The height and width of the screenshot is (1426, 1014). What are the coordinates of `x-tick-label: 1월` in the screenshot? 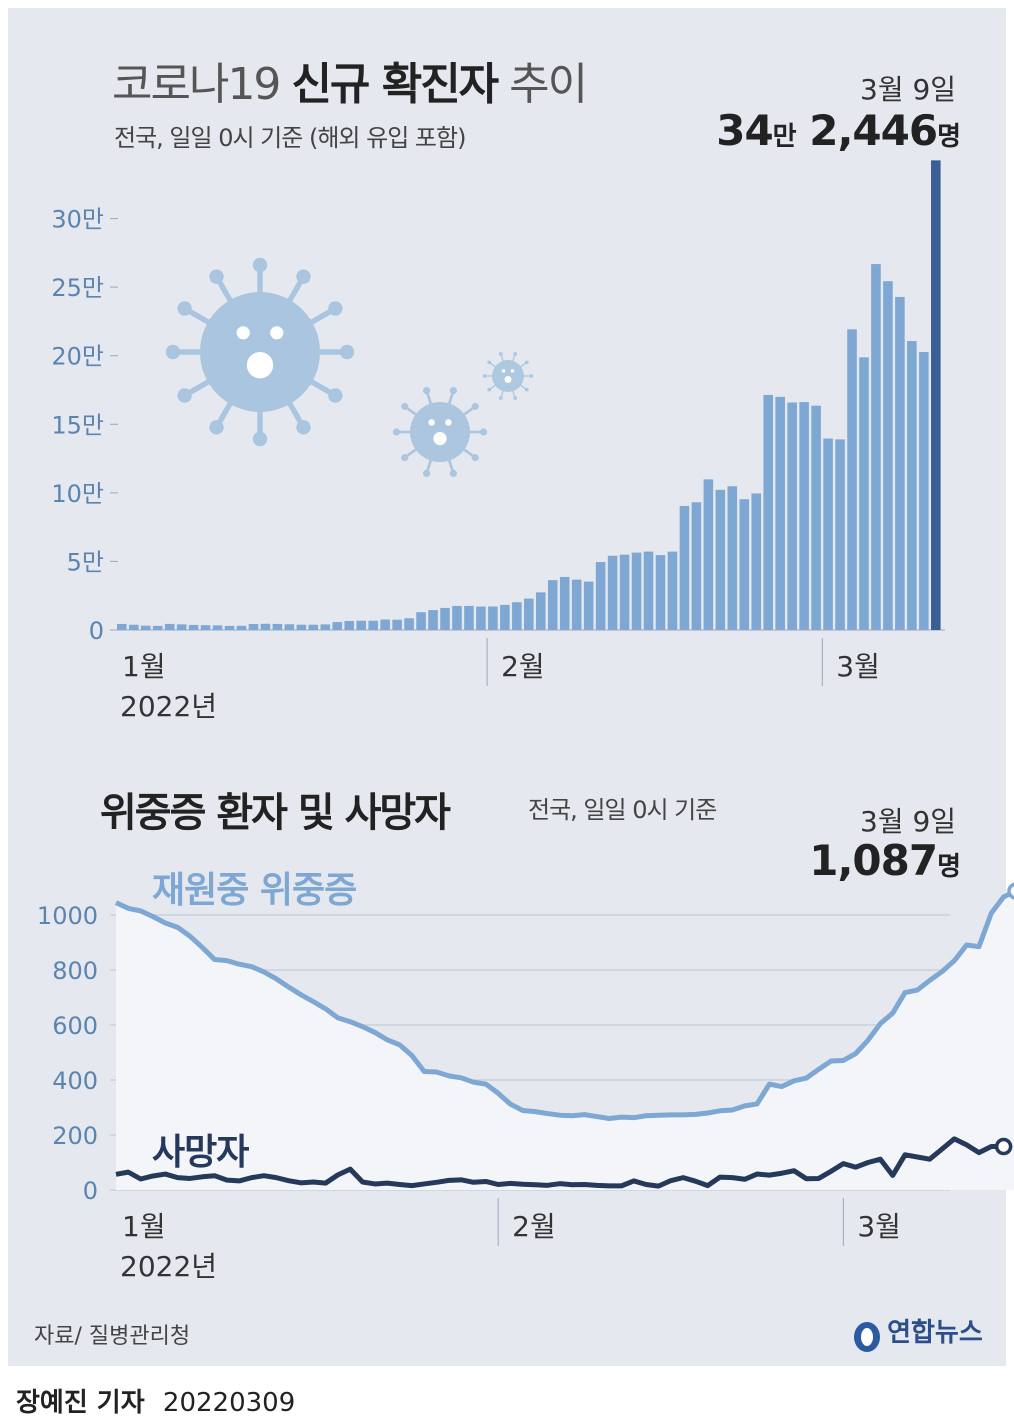 It's located at (144, 666).